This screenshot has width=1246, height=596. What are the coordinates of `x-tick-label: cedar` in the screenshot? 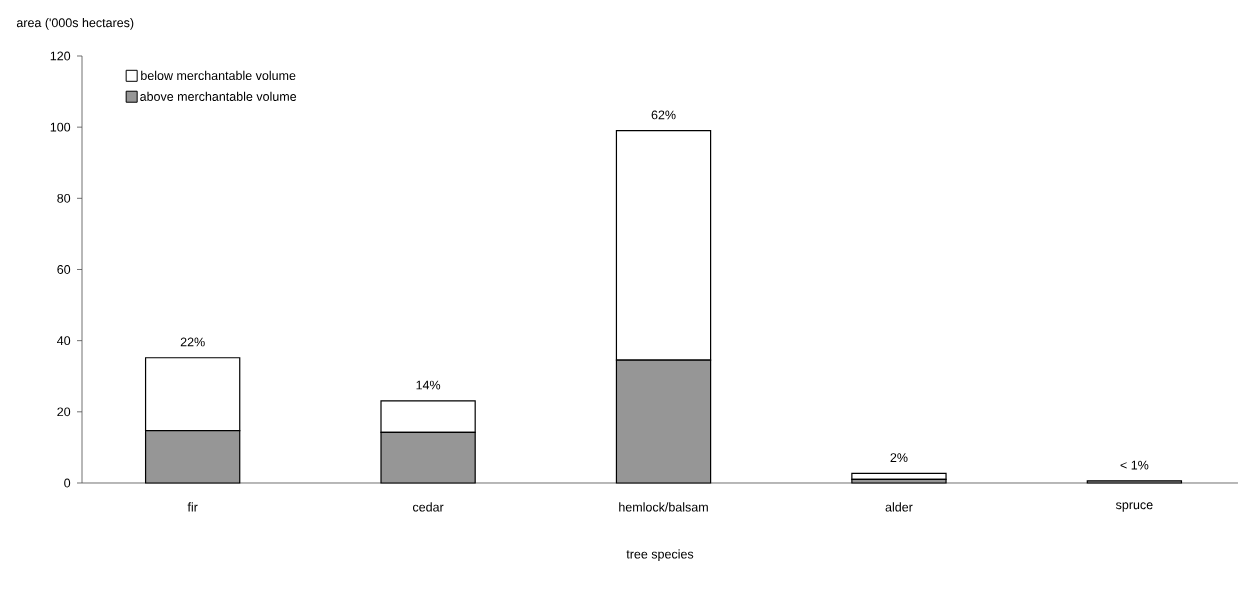 It's located at (428, 507).